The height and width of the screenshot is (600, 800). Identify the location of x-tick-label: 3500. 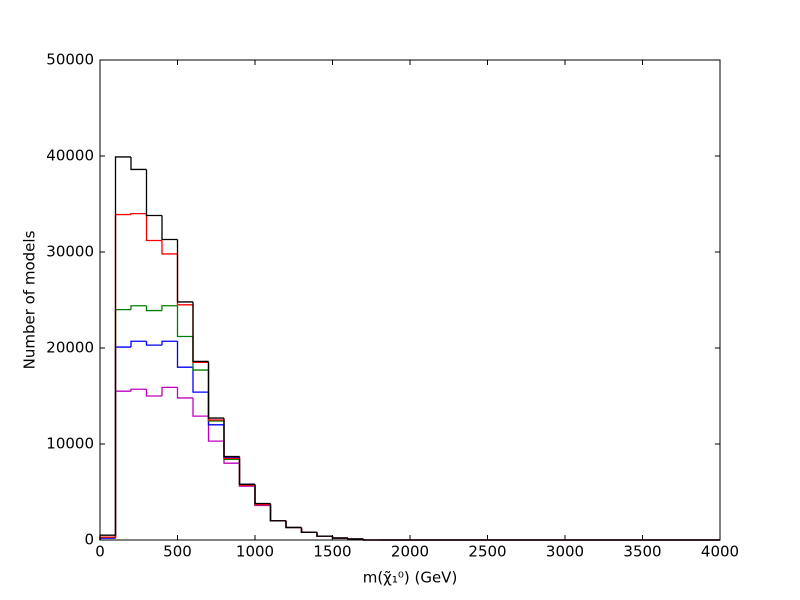
(642, 552).